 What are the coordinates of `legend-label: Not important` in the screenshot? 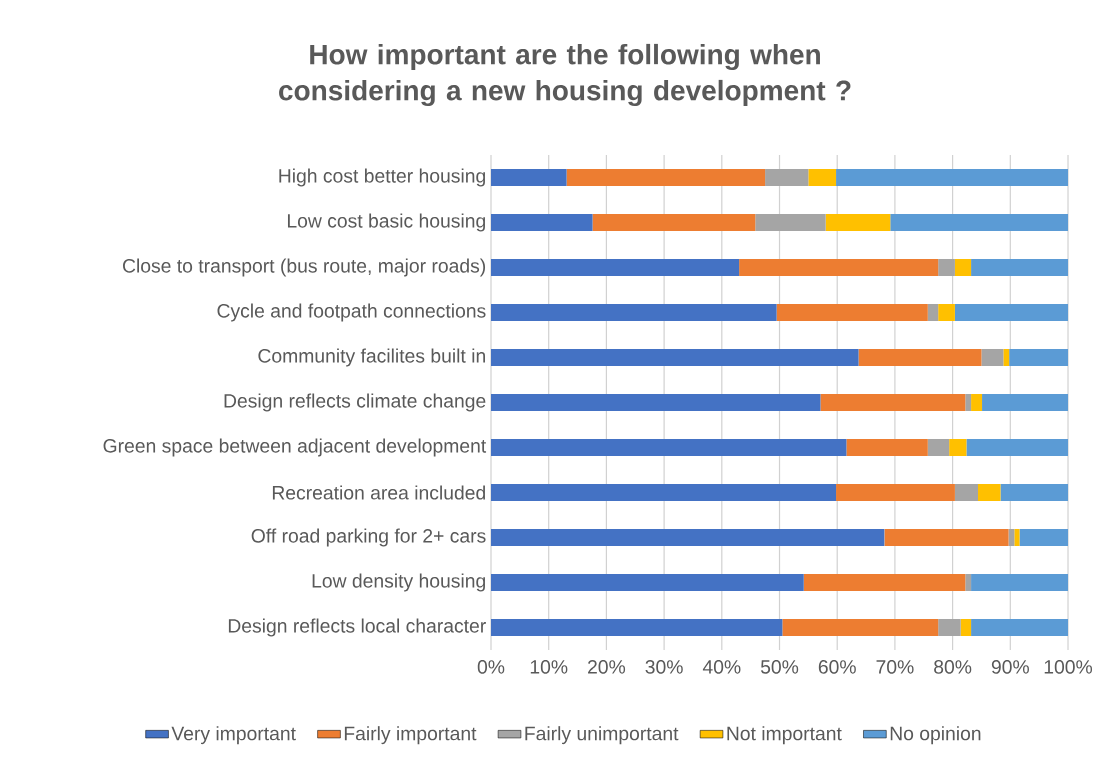 It's located at (784, 735).